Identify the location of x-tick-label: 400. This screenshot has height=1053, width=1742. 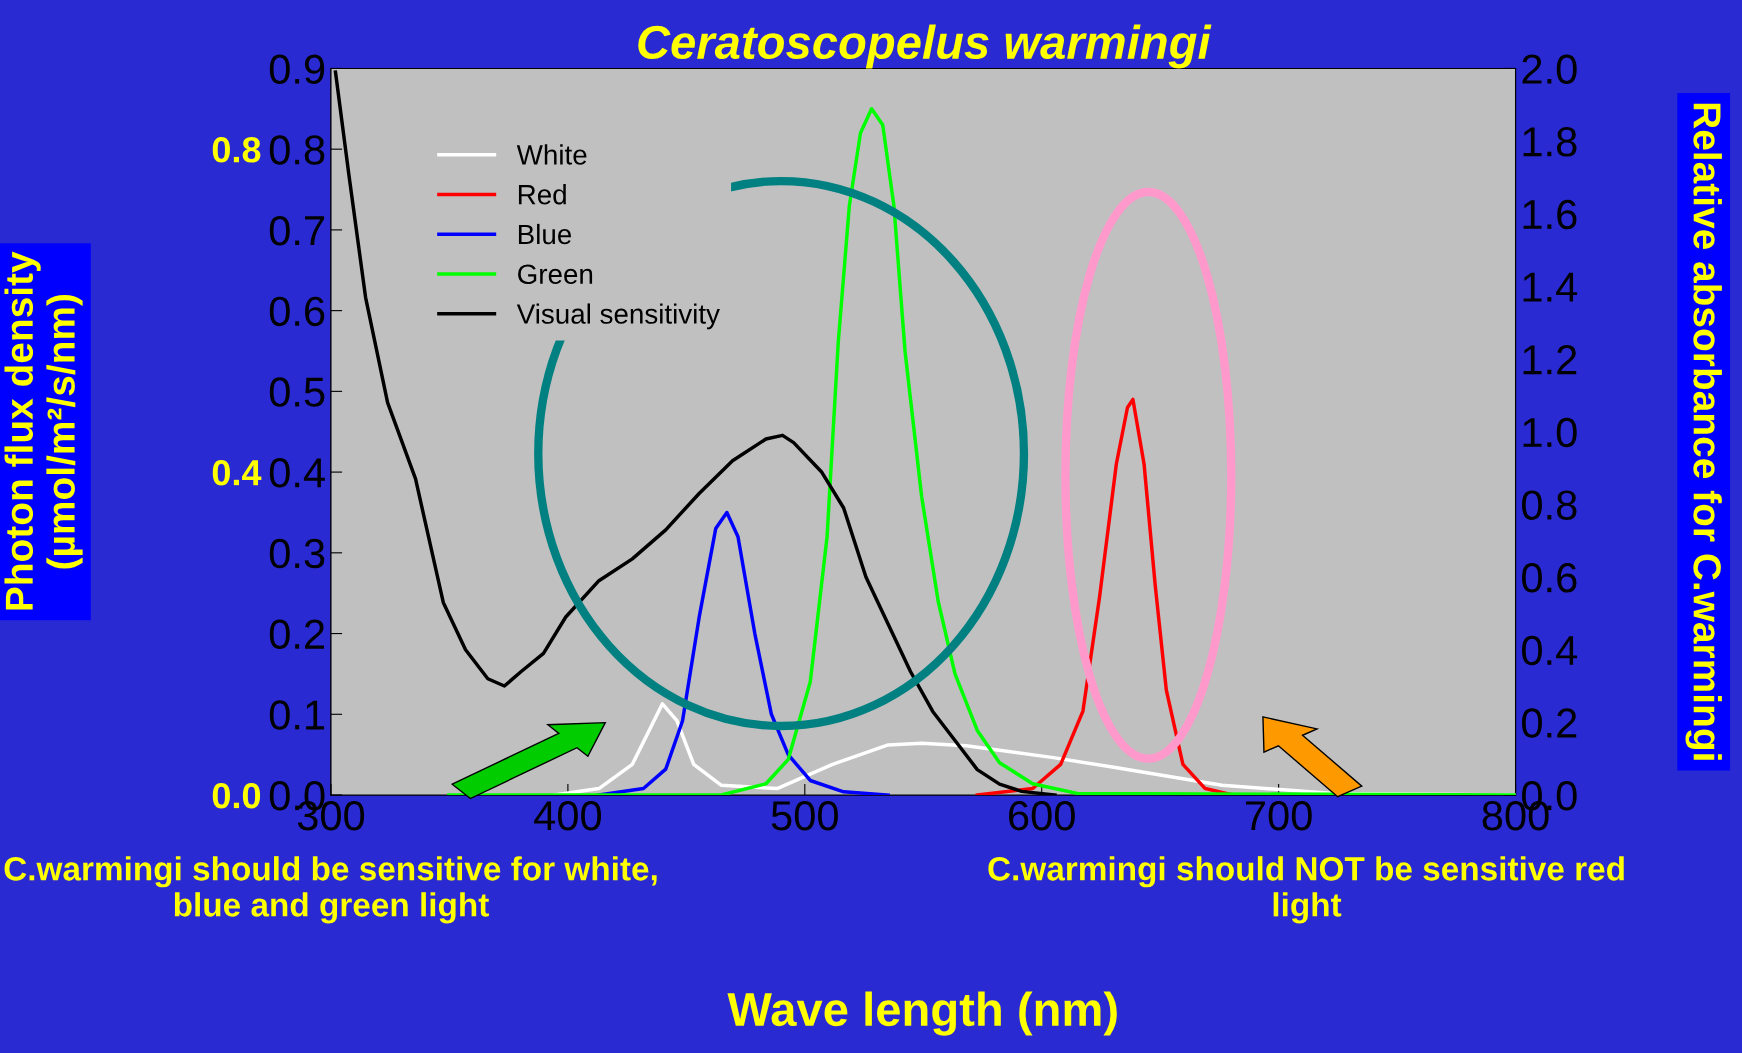
(568, 815).